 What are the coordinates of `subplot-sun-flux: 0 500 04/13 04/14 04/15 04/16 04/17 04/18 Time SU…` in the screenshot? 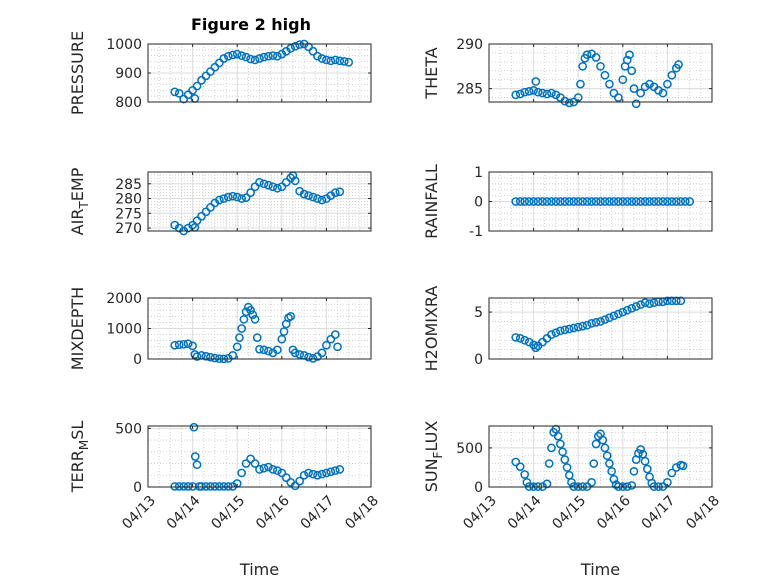 It's located at (572, 500).